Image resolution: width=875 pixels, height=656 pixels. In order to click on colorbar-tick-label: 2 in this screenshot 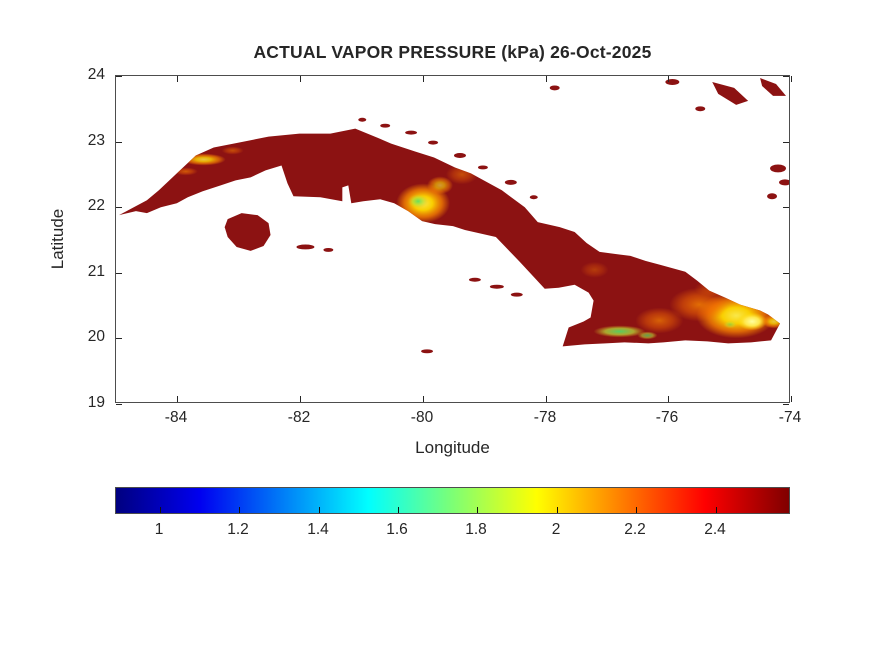, I will do `click(556, 529)`.